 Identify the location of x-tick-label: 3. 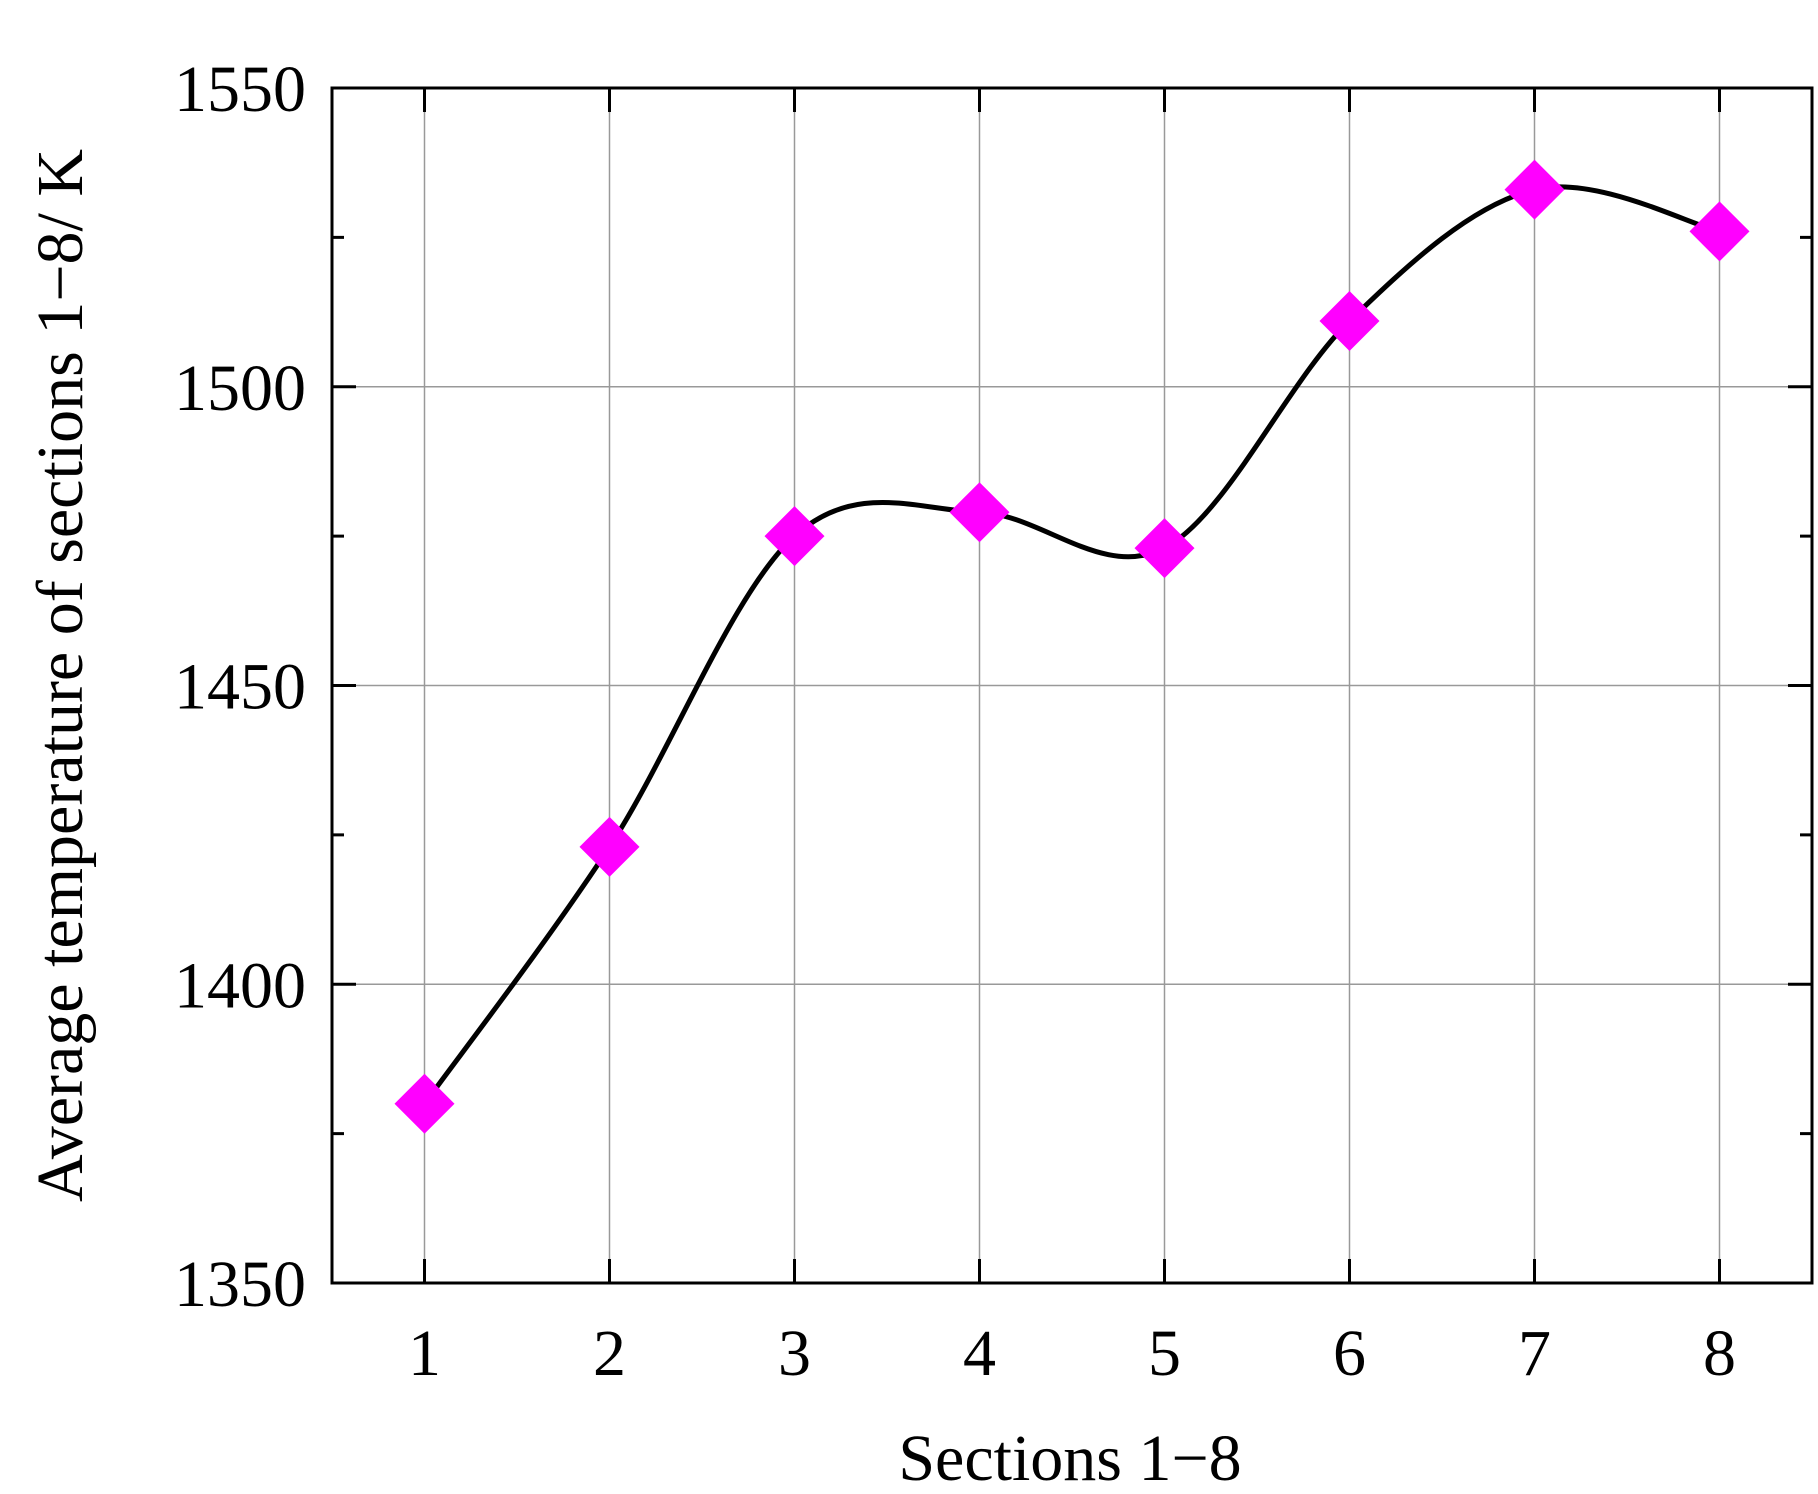
(794, 1353).